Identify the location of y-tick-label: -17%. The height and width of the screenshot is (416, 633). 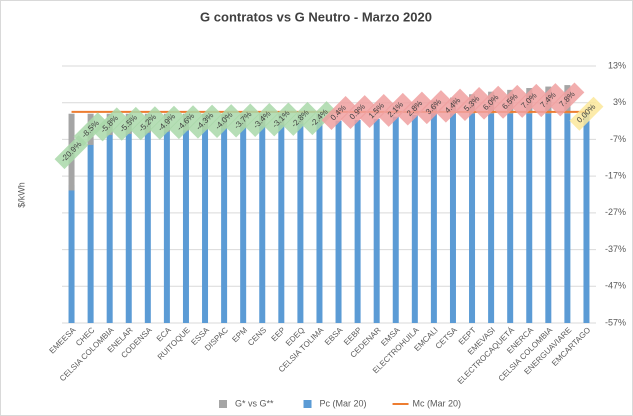
(615, 176).